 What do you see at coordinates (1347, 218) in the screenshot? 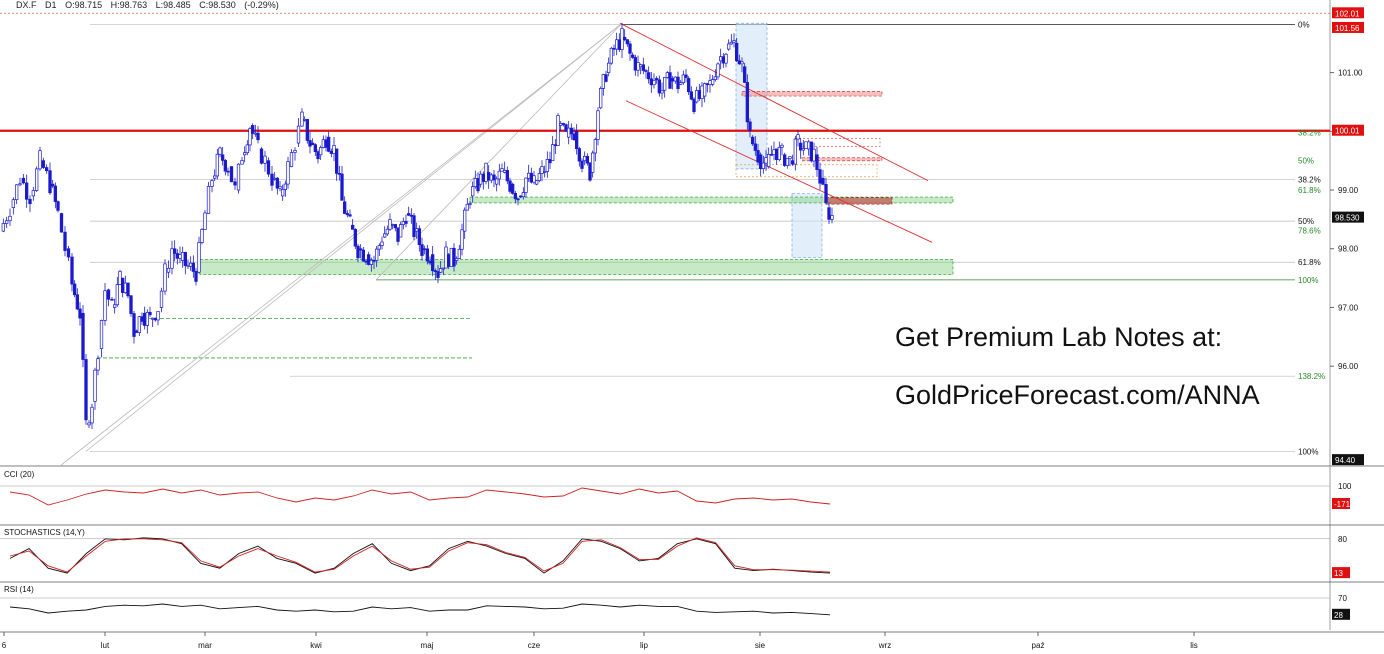
I see `price-tag-label: 98.530` at bounding box center [1347, 218].